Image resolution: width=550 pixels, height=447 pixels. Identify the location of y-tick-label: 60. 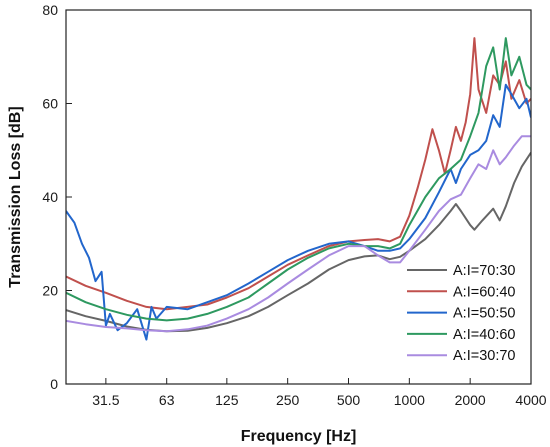
(50, 104).